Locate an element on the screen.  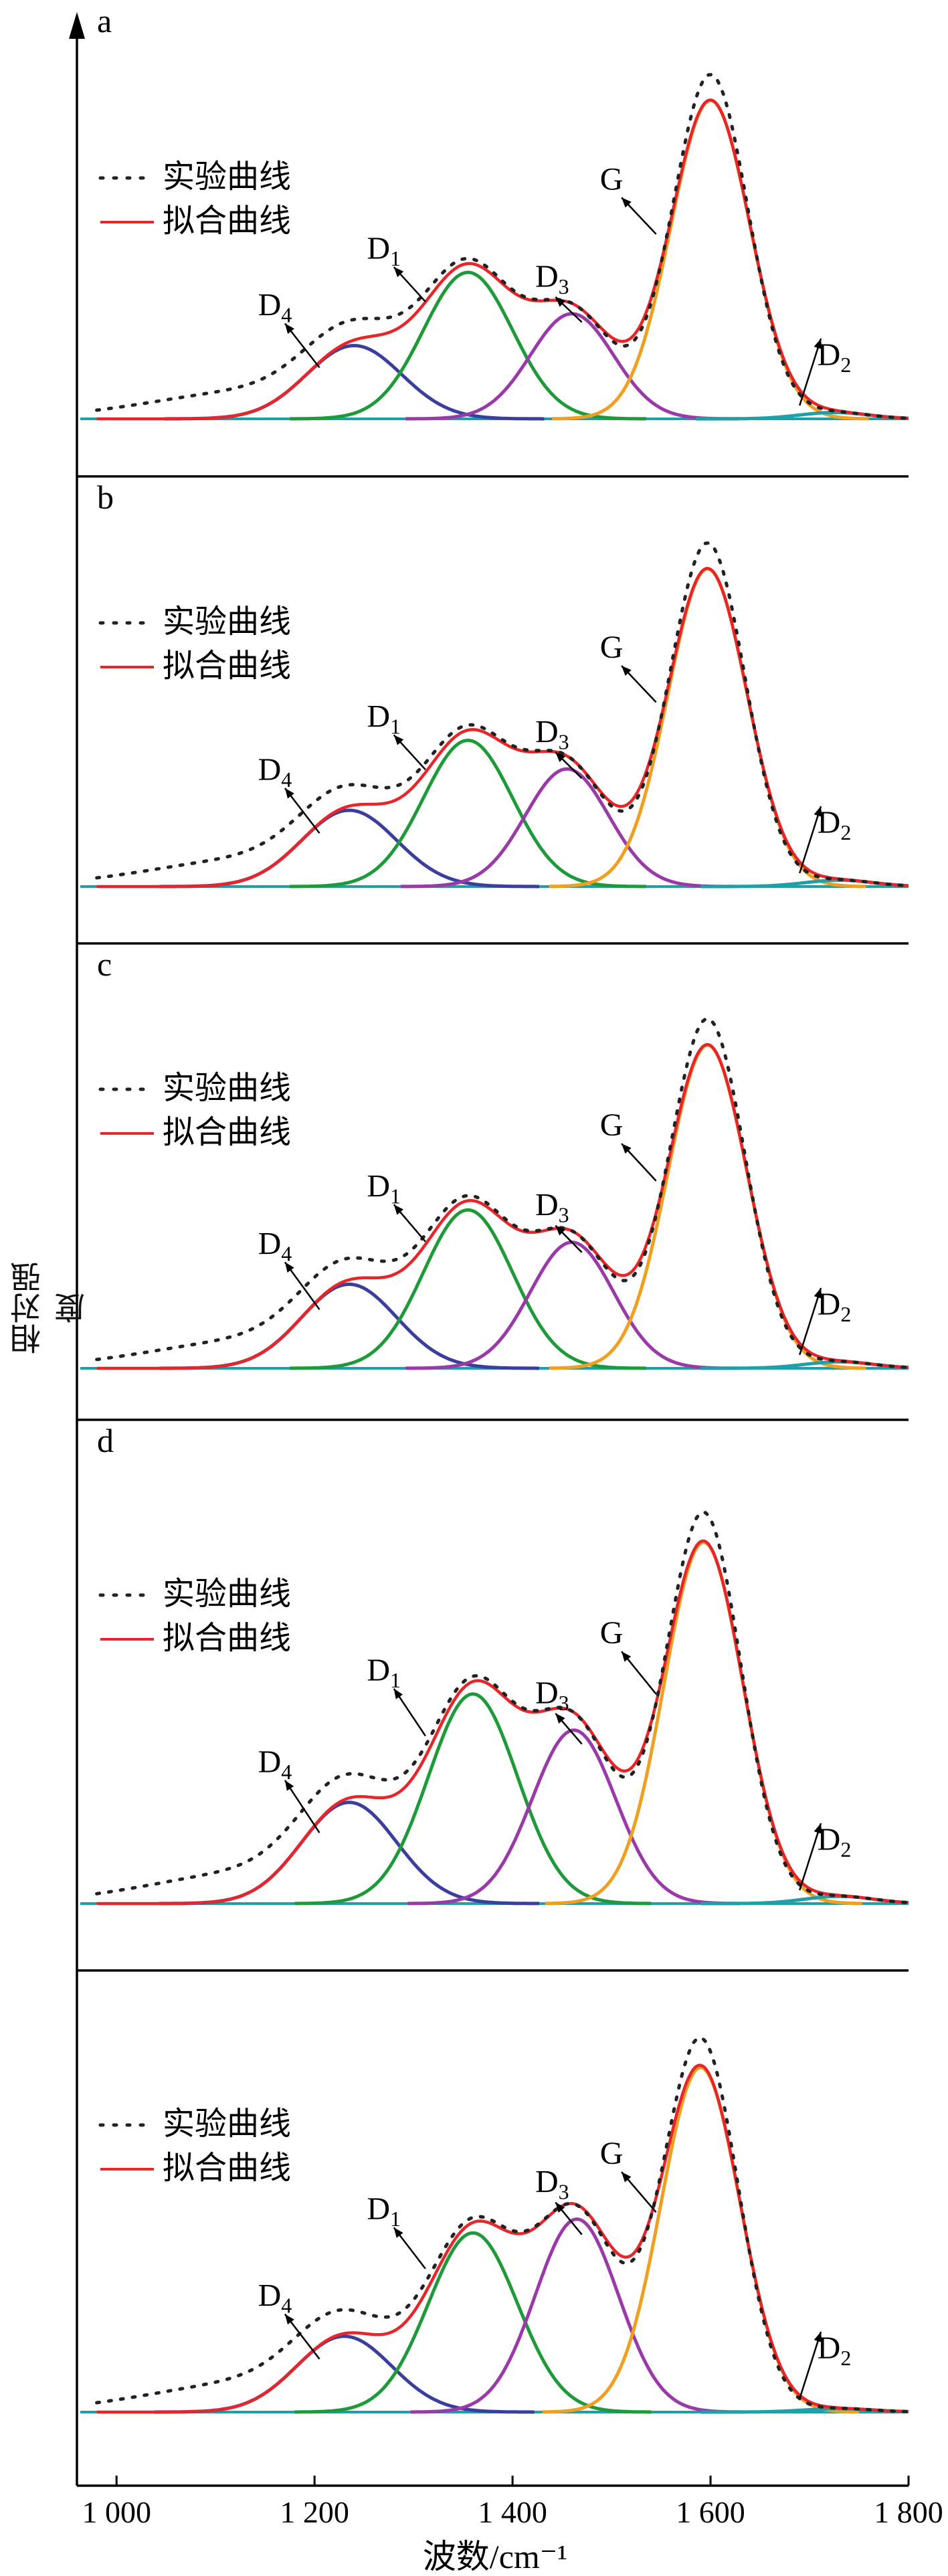
y-axis-label: 相对强度 is located at coordinates (49, 1308).